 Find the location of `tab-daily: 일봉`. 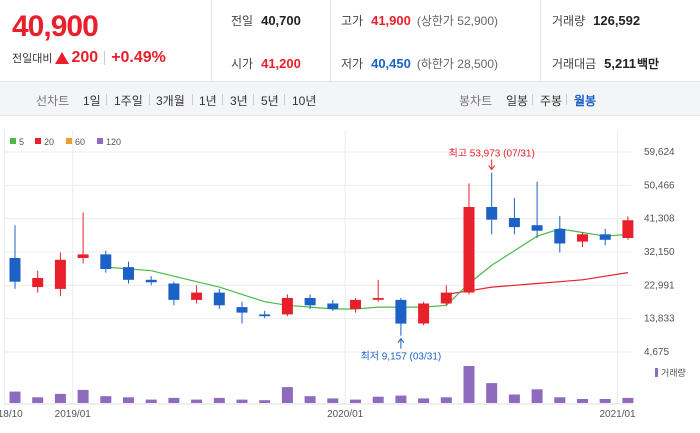

tab-daily: 일봉 is located at coordinates (517, 101).